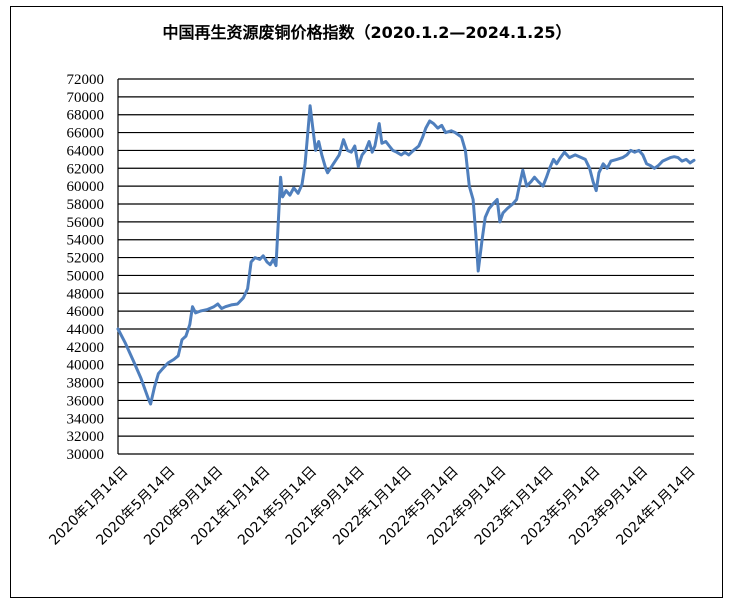  What do you see at coordinates (86, 401) in the screenshot?
I see `y-tick-label: 36000` at bounding box center [86, 401].